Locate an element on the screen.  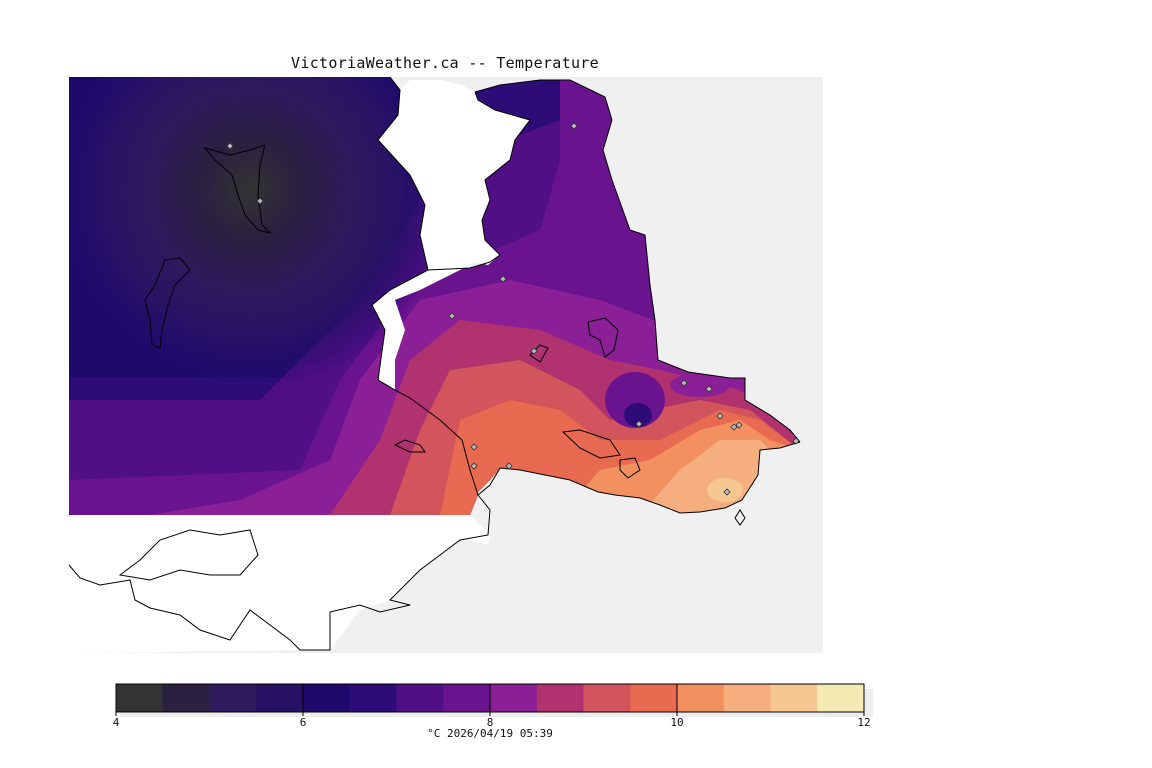
scale-tick-label: 6 is located at coordinates (303, 722).